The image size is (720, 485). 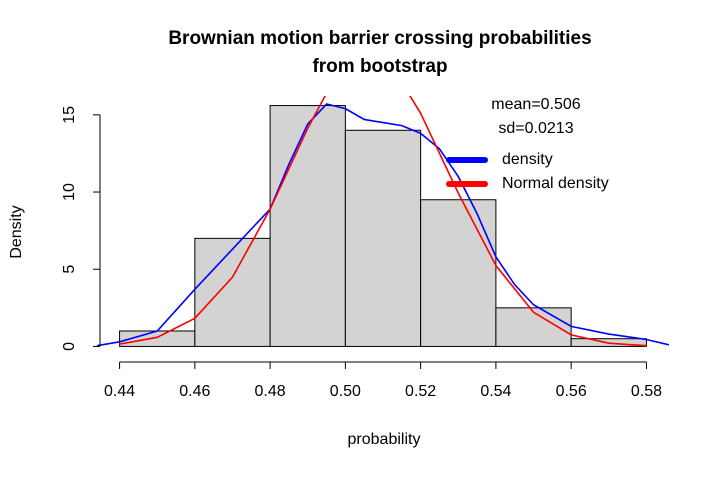 I want to click on annotation: mean=0.506, so click(x=536, y=104).